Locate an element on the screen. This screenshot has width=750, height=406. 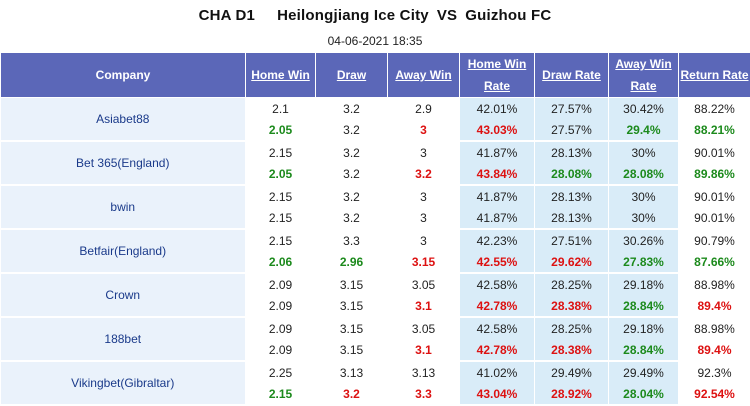
opening-away-win-cell: 3.05 is located at coordinates (424, 328).